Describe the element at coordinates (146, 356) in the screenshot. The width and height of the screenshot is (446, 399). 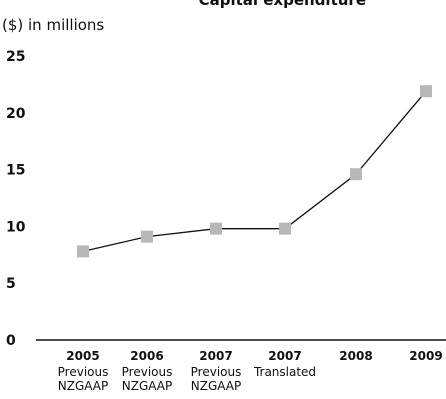
I see `x-tick-label: 2006` at that location.